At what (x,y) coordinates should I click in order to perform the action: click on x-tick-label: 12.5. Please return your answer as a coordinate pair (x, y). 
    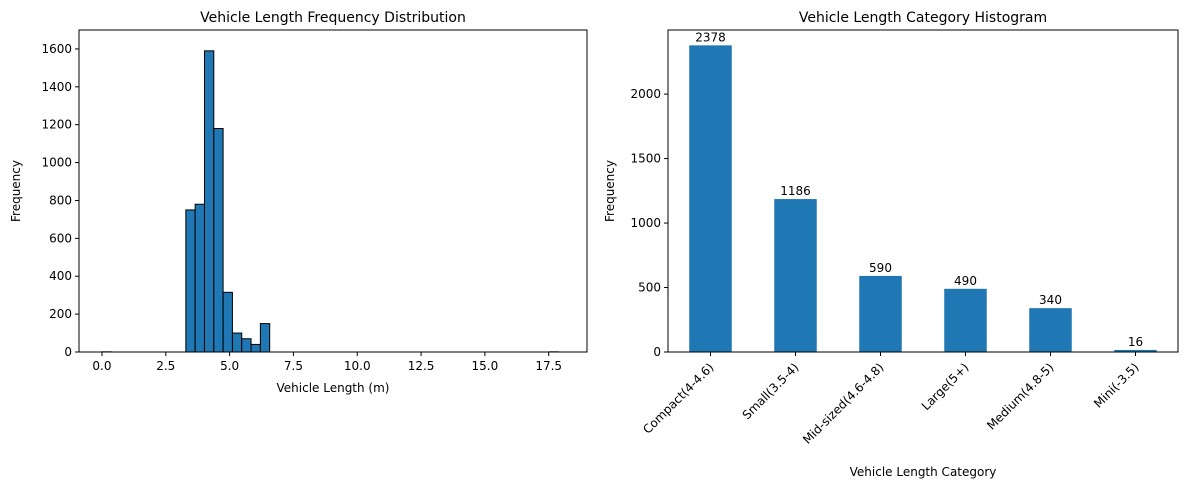
    Looking at the image, I should click on (421, 366).